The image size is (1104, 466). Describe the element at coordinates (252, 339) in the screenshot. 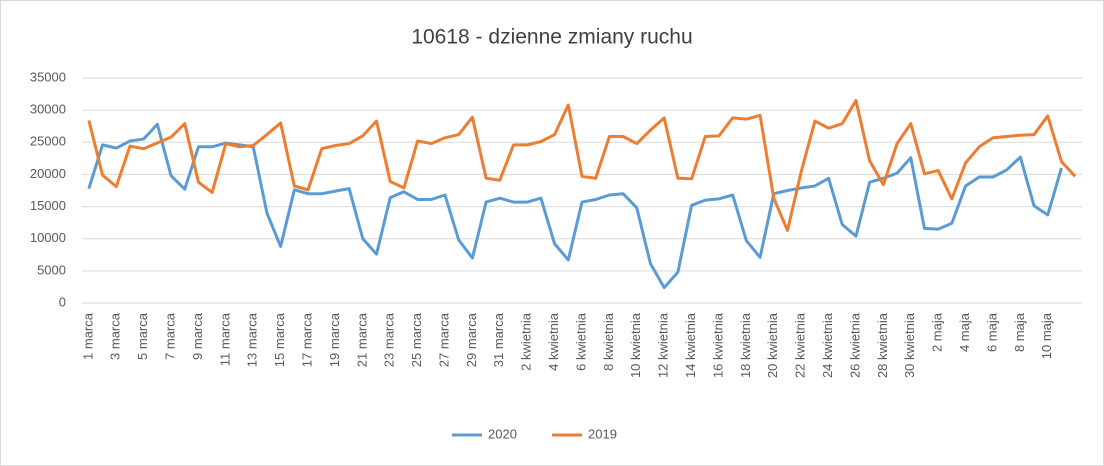

I see `x-tick-label: 13 marca` at that location.